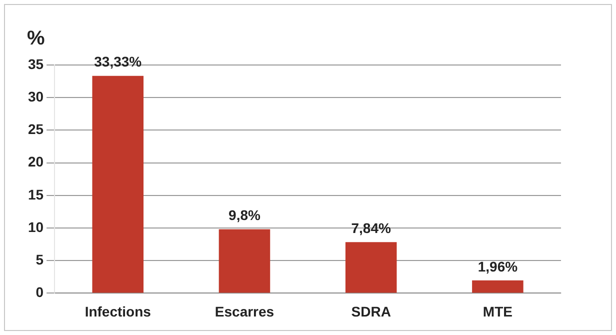  What do you see at coordinates (36, 39) in the screenshot?
I see `y-axis-title: %` at bounding box center [36, 39].